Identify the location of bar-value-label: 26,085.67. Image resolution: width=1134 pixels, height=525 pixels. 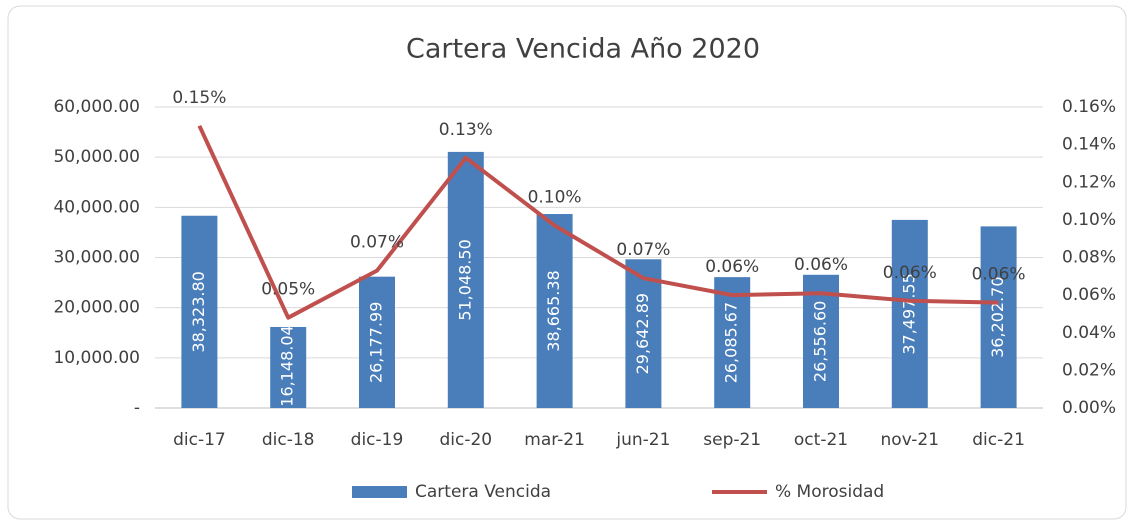
(731, 342).